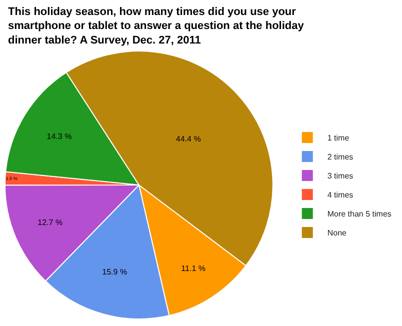 The width and height of the screenshot is (402, 326). Describe the element at coordinates (338, 138) in the screenshot. I see `legend-label: 1 time` at that location.